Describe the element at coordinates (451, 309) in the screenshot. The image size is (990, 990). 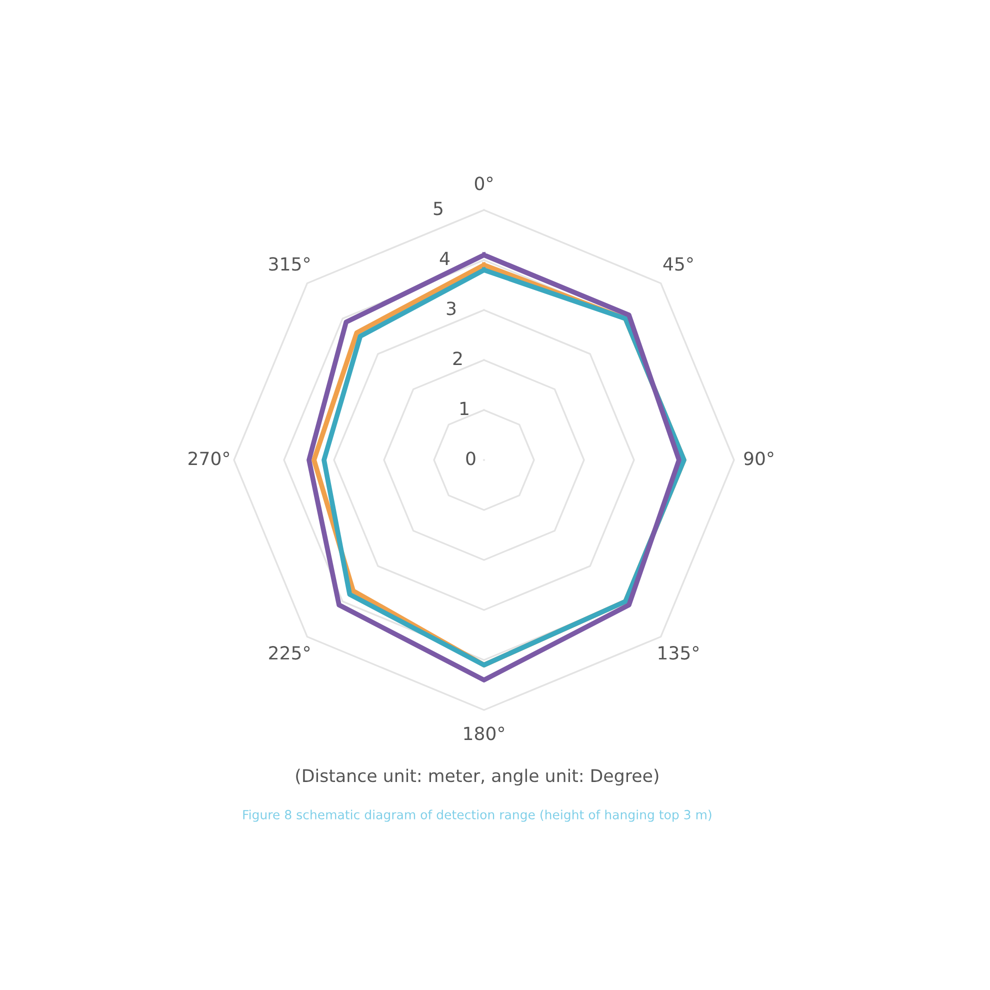
I see `y-tick-label: 3` at that location.